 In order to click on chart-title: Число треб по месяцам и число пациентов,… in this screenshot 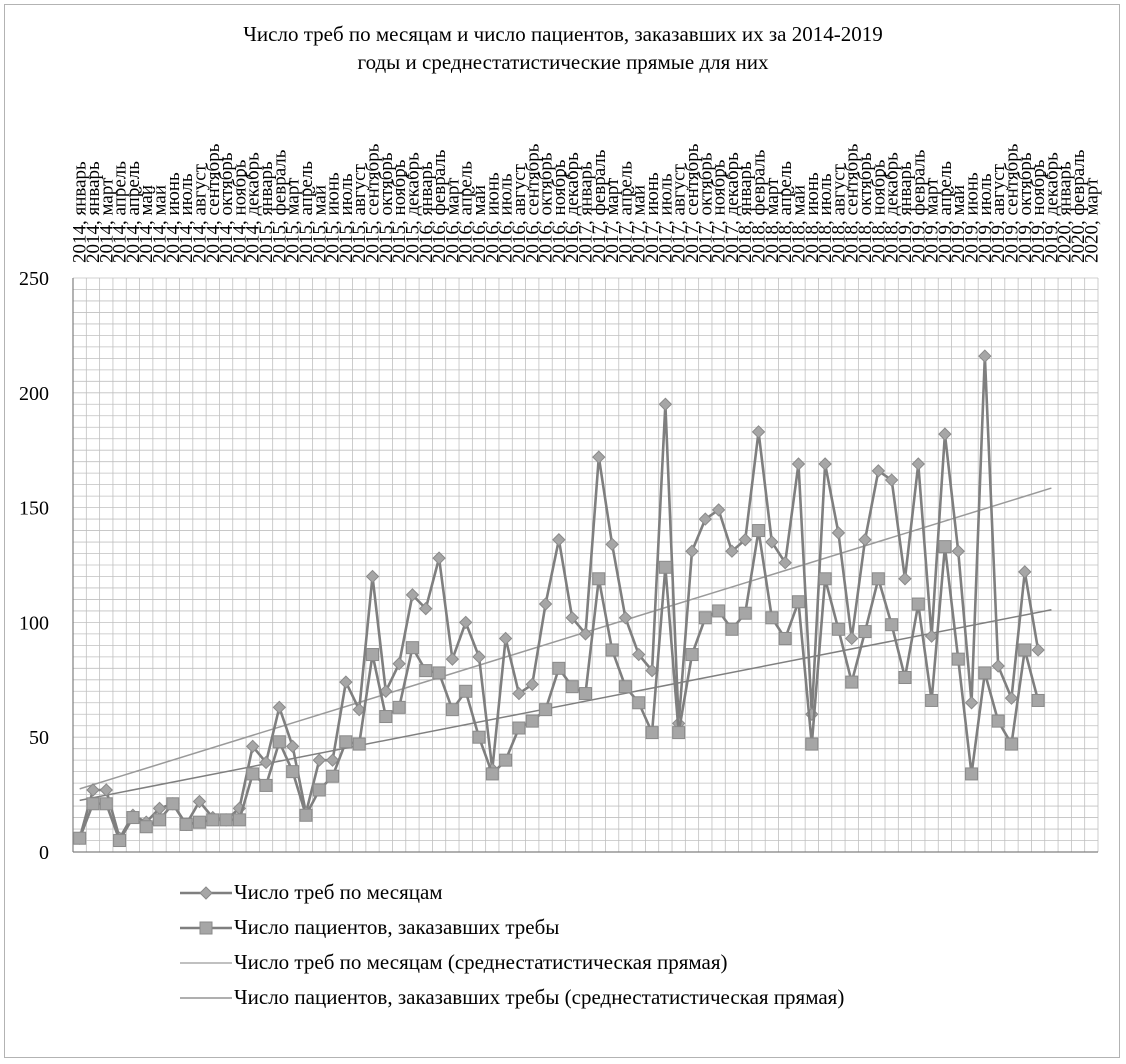, I will do `click(563, 48)`.